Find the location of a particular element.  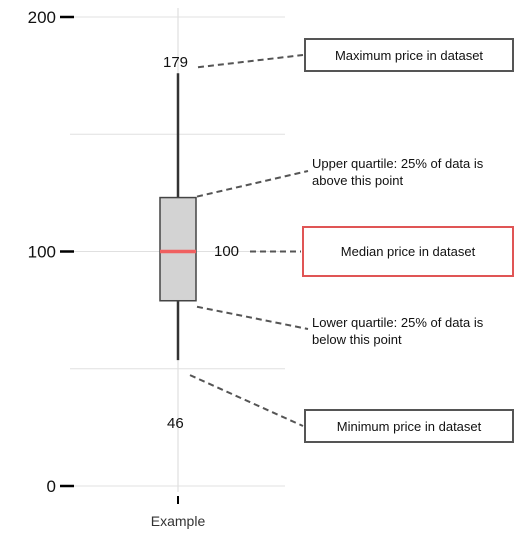

median-annotation-box: Median price in dataset is located at coordinates (408, 251).